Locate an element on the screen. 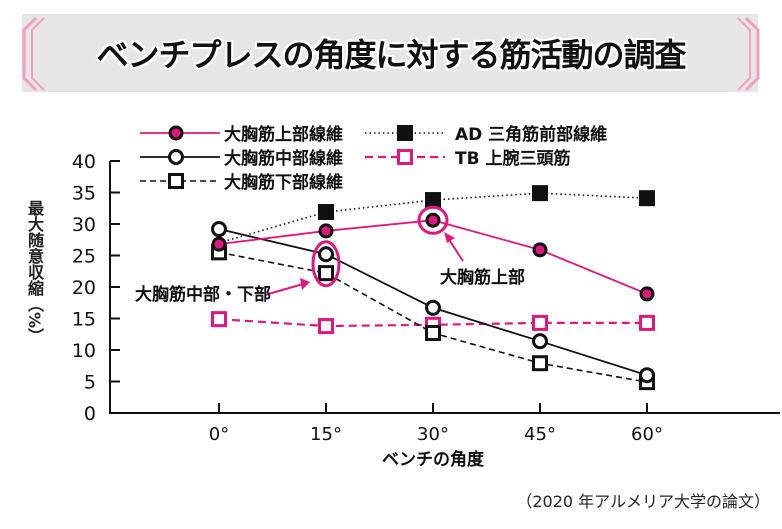 This screenshot has height=529, width=782. legend-label: 大胸筋下部線維 is located at coordinates (283, 182).